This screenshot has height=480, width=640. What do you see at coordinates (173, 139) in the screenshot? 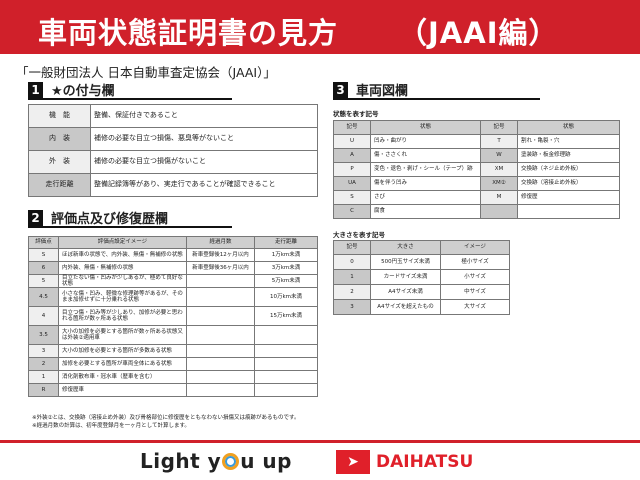
I see `table-row: 内 装補修の必要な目立つ損傷、悪臭等がないこと` at bounding box center [173, 139].